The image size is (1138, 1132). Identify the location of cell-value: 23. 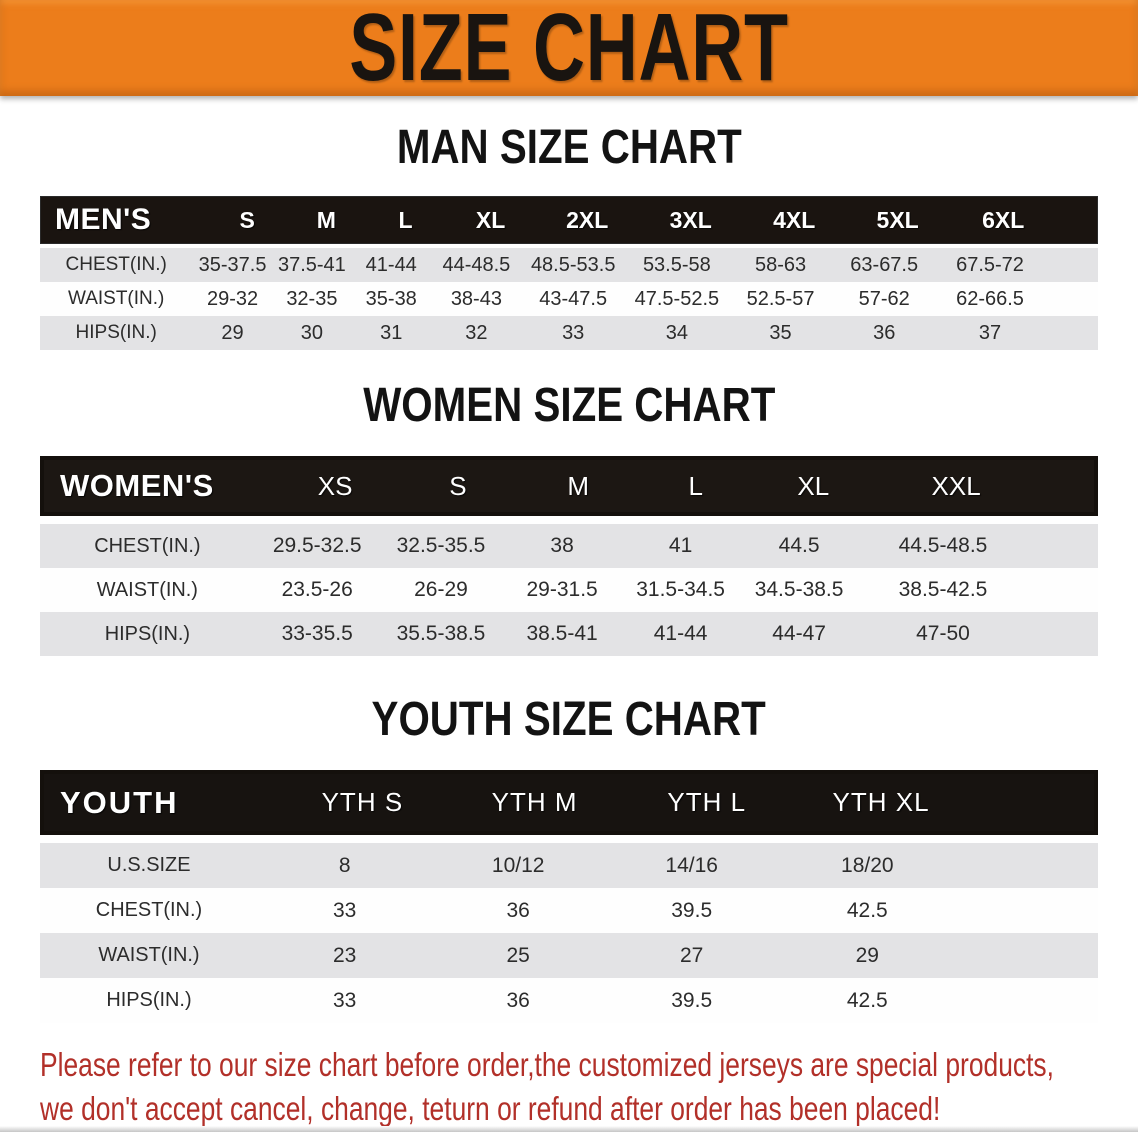
(345, 955).